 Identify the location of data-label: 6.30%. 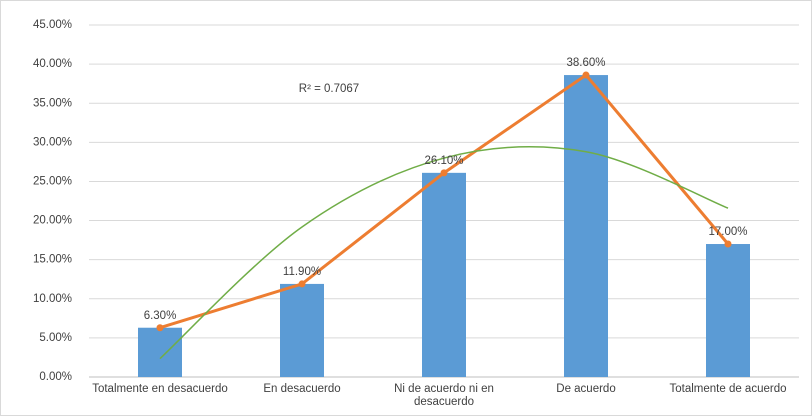
(160, 316).